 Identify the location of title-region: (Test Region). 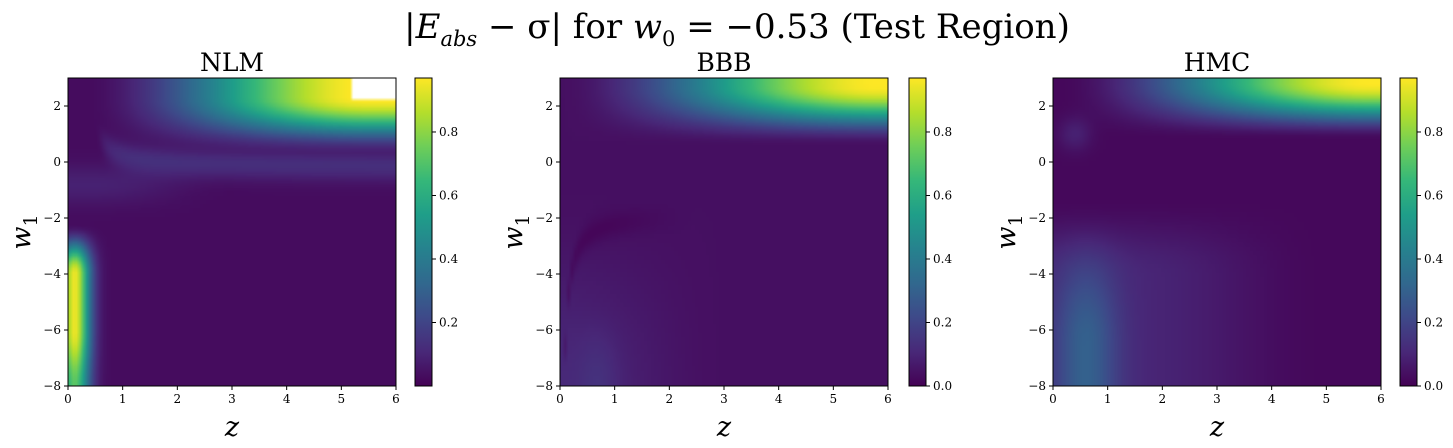
(955, 27).